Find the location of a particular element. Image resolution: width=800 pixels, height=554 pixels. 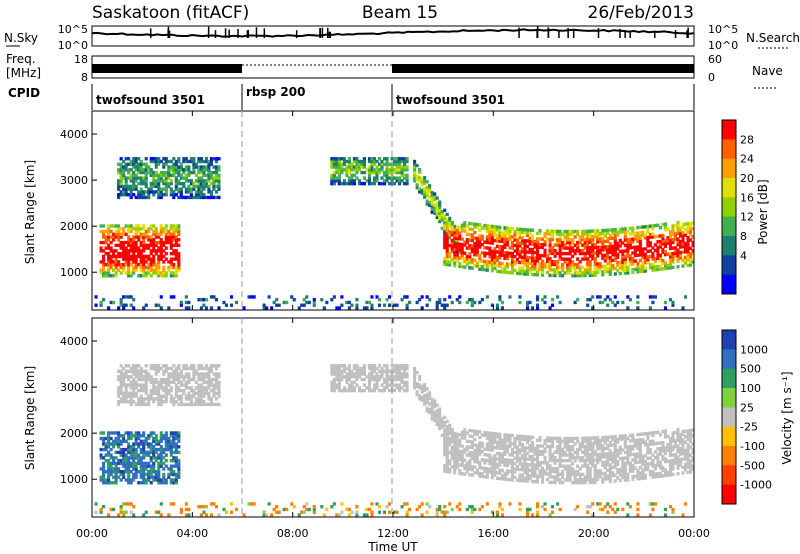

freq-tick-8: 8 is located at coordinates (84, 77).